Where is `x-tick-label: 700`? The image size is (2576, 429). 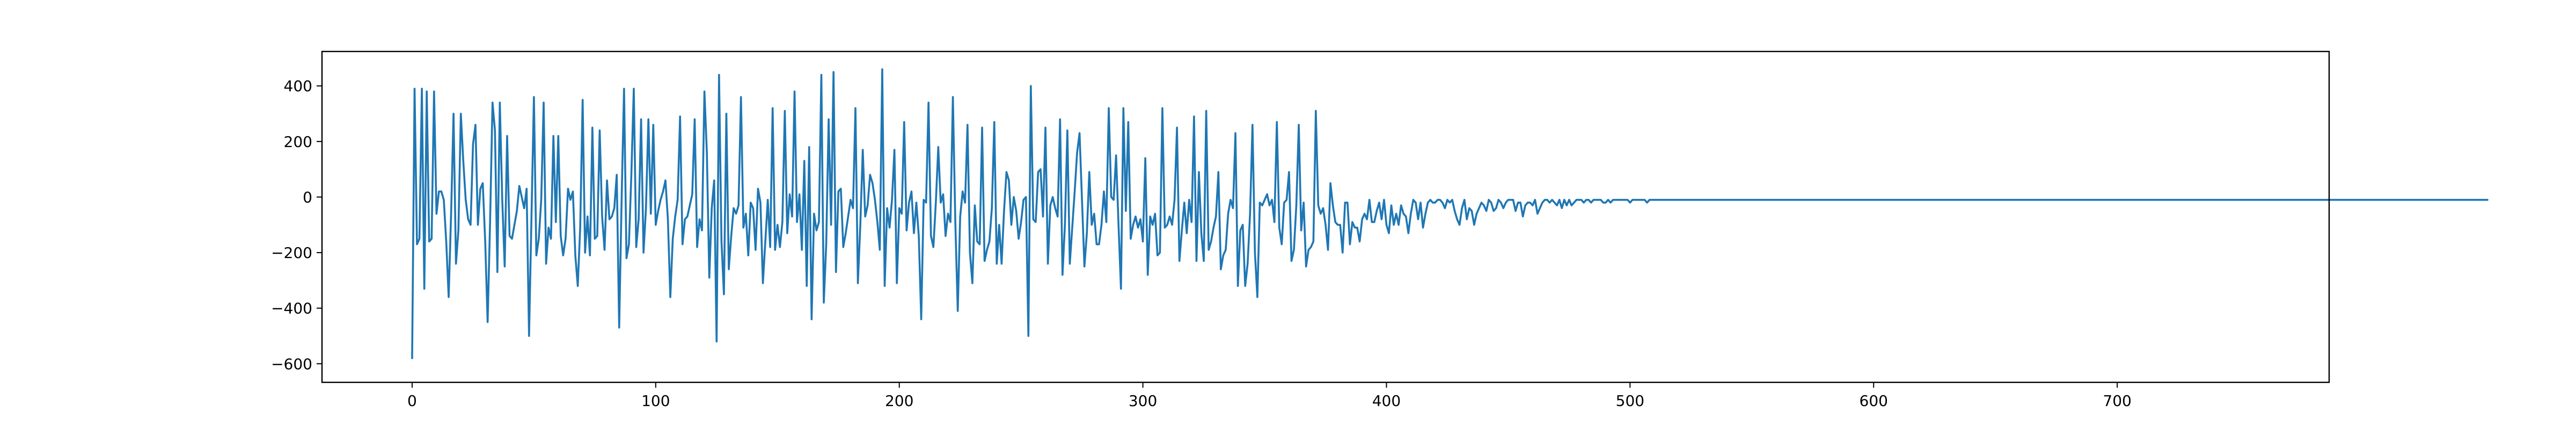
x-tick-label: 700 is located at coordinates (2117, 401).